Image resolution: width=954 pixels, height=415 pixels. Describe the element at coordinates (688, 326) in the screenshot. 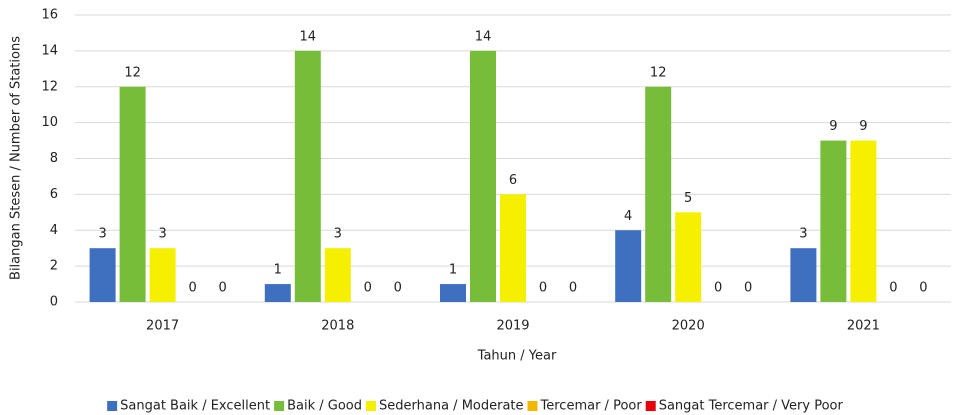

I see `x-tick-label: 2020` at that location.